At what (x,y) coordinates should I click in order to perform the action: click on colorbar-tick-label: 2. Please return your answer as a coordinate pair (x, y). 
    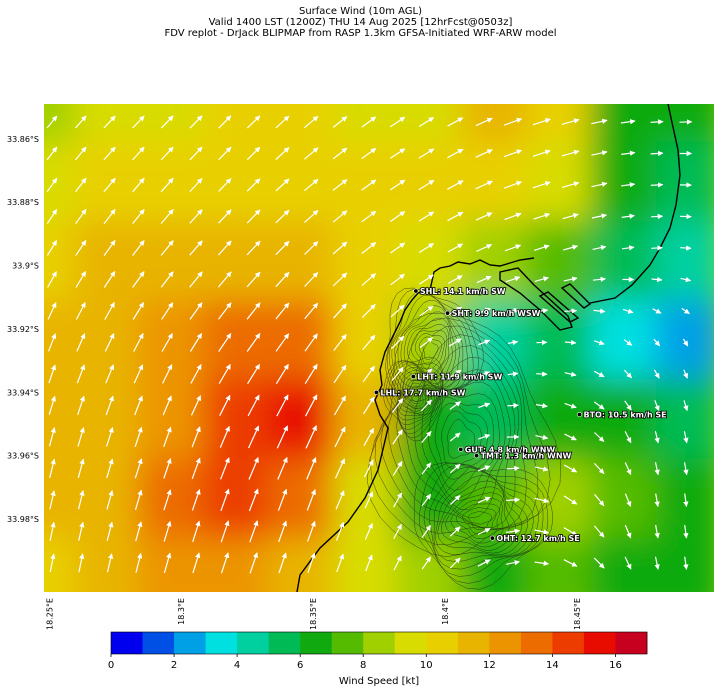
    Looking at the image, I should click on (174, 665).